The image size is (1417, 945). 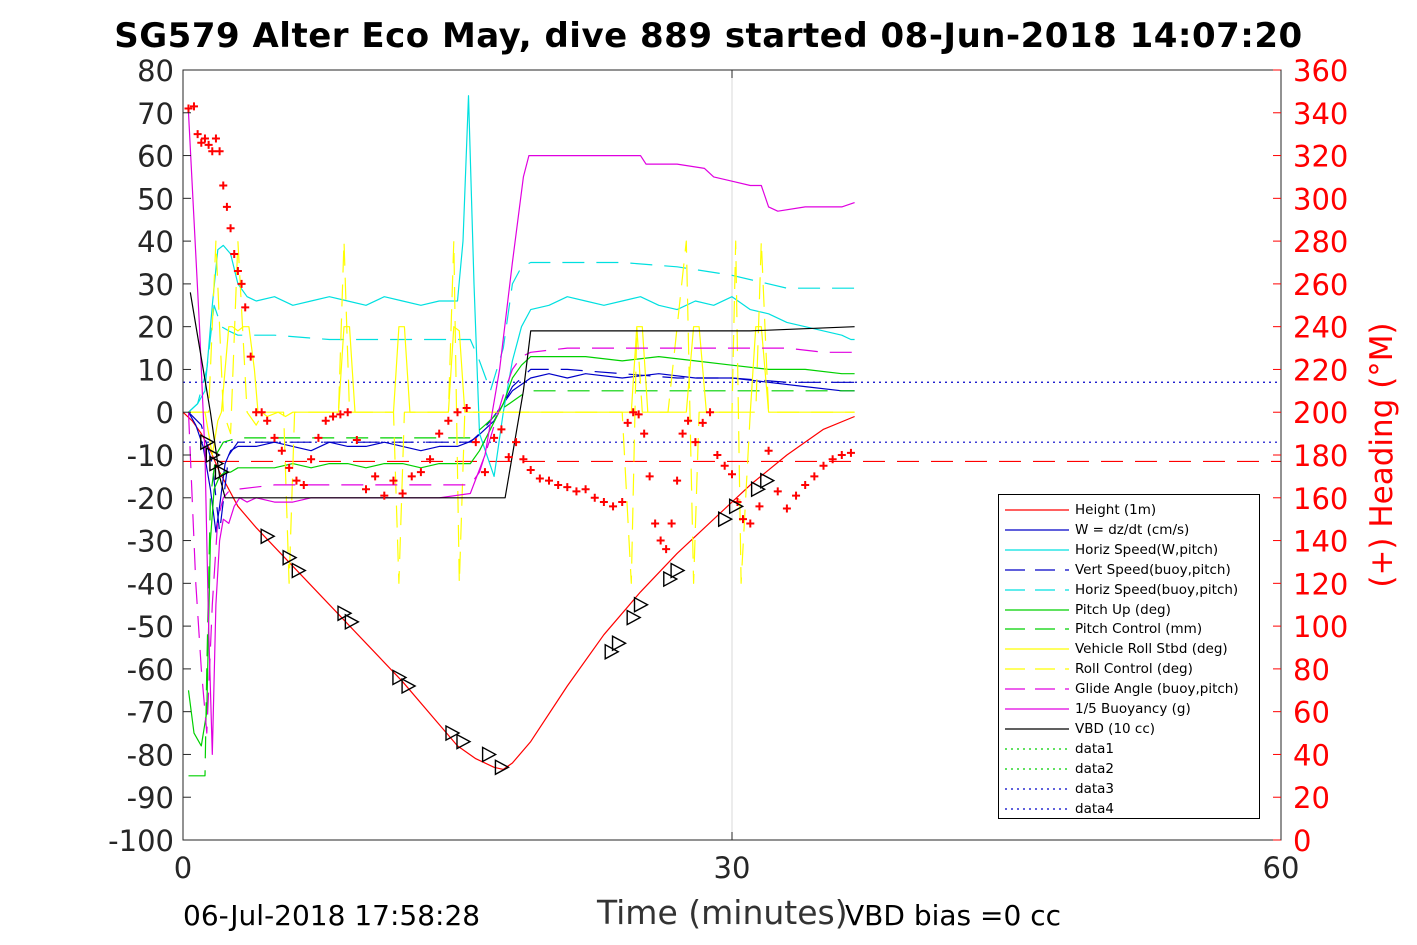 What do you see at coordinates (1320, 627) in the screenshot?
I see `y-right-tick-label: 100` at bounding box center [1320, 627].